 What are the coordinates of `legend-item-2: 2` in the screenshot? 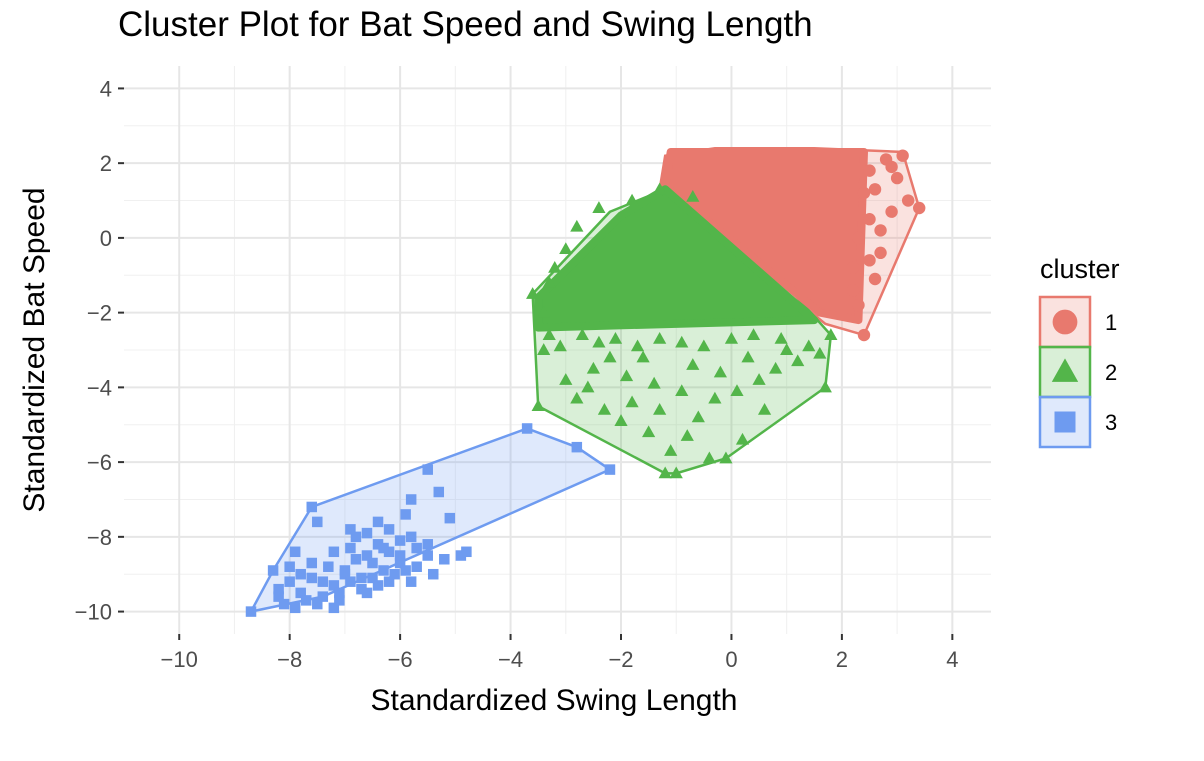 It's located at (1077, 372).